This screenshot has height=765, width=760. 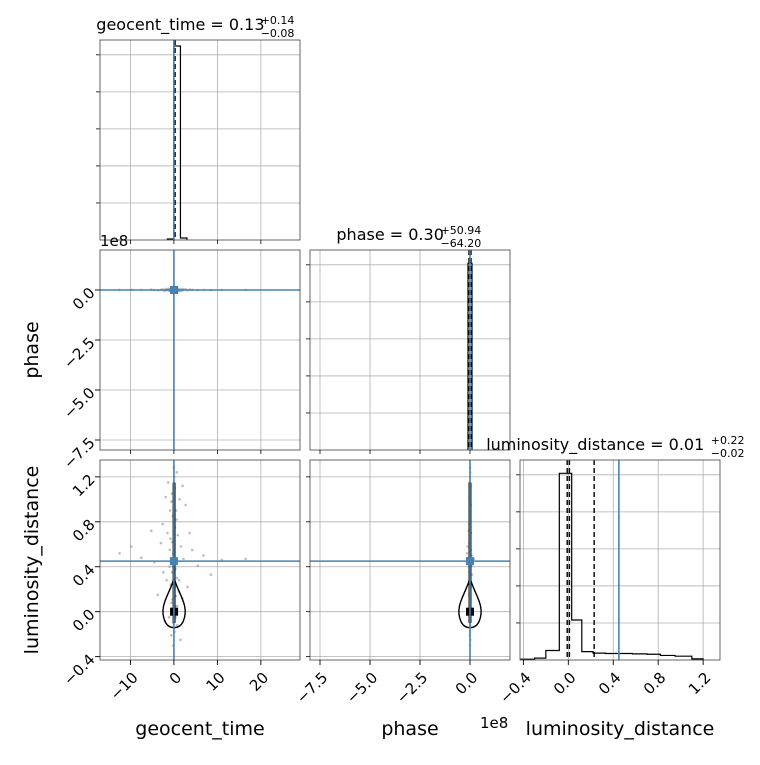 What do you see at coordinates (84, 486) in the screenshot?
I see `y-tick-label: 1.2` at bounding box center [84, 486].